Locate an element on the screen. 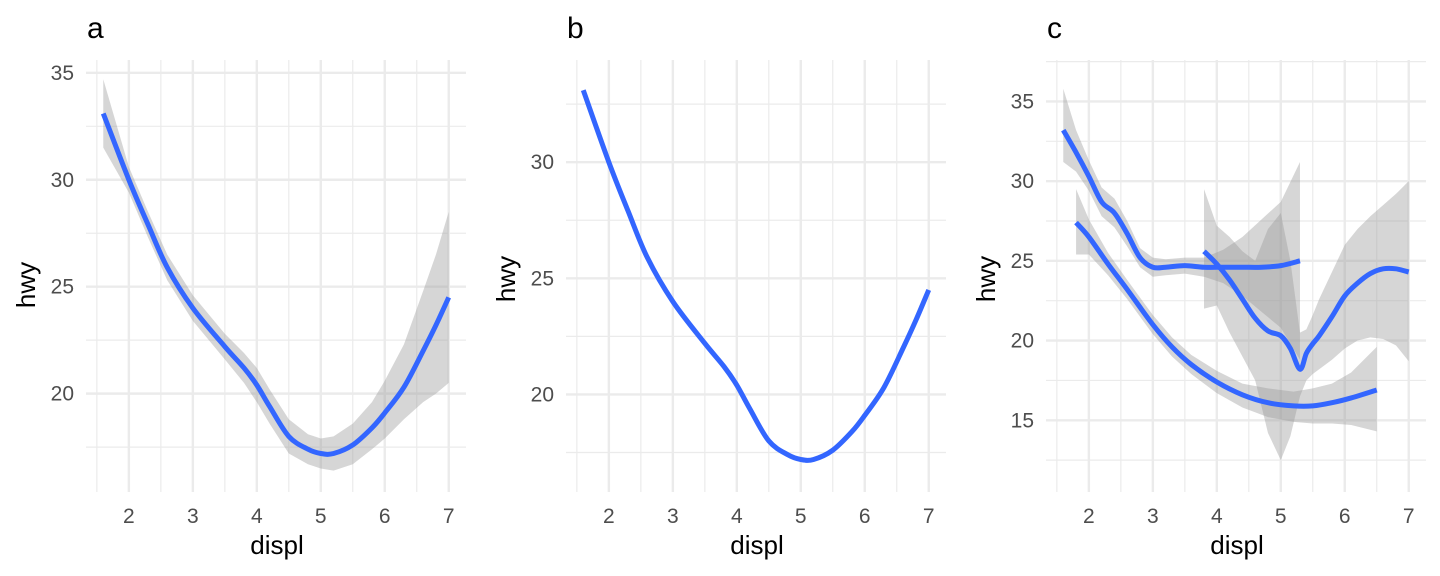 The image size is (1440, 576). panel-b-x-axis-label: displ is located at coordinates (756, 545).